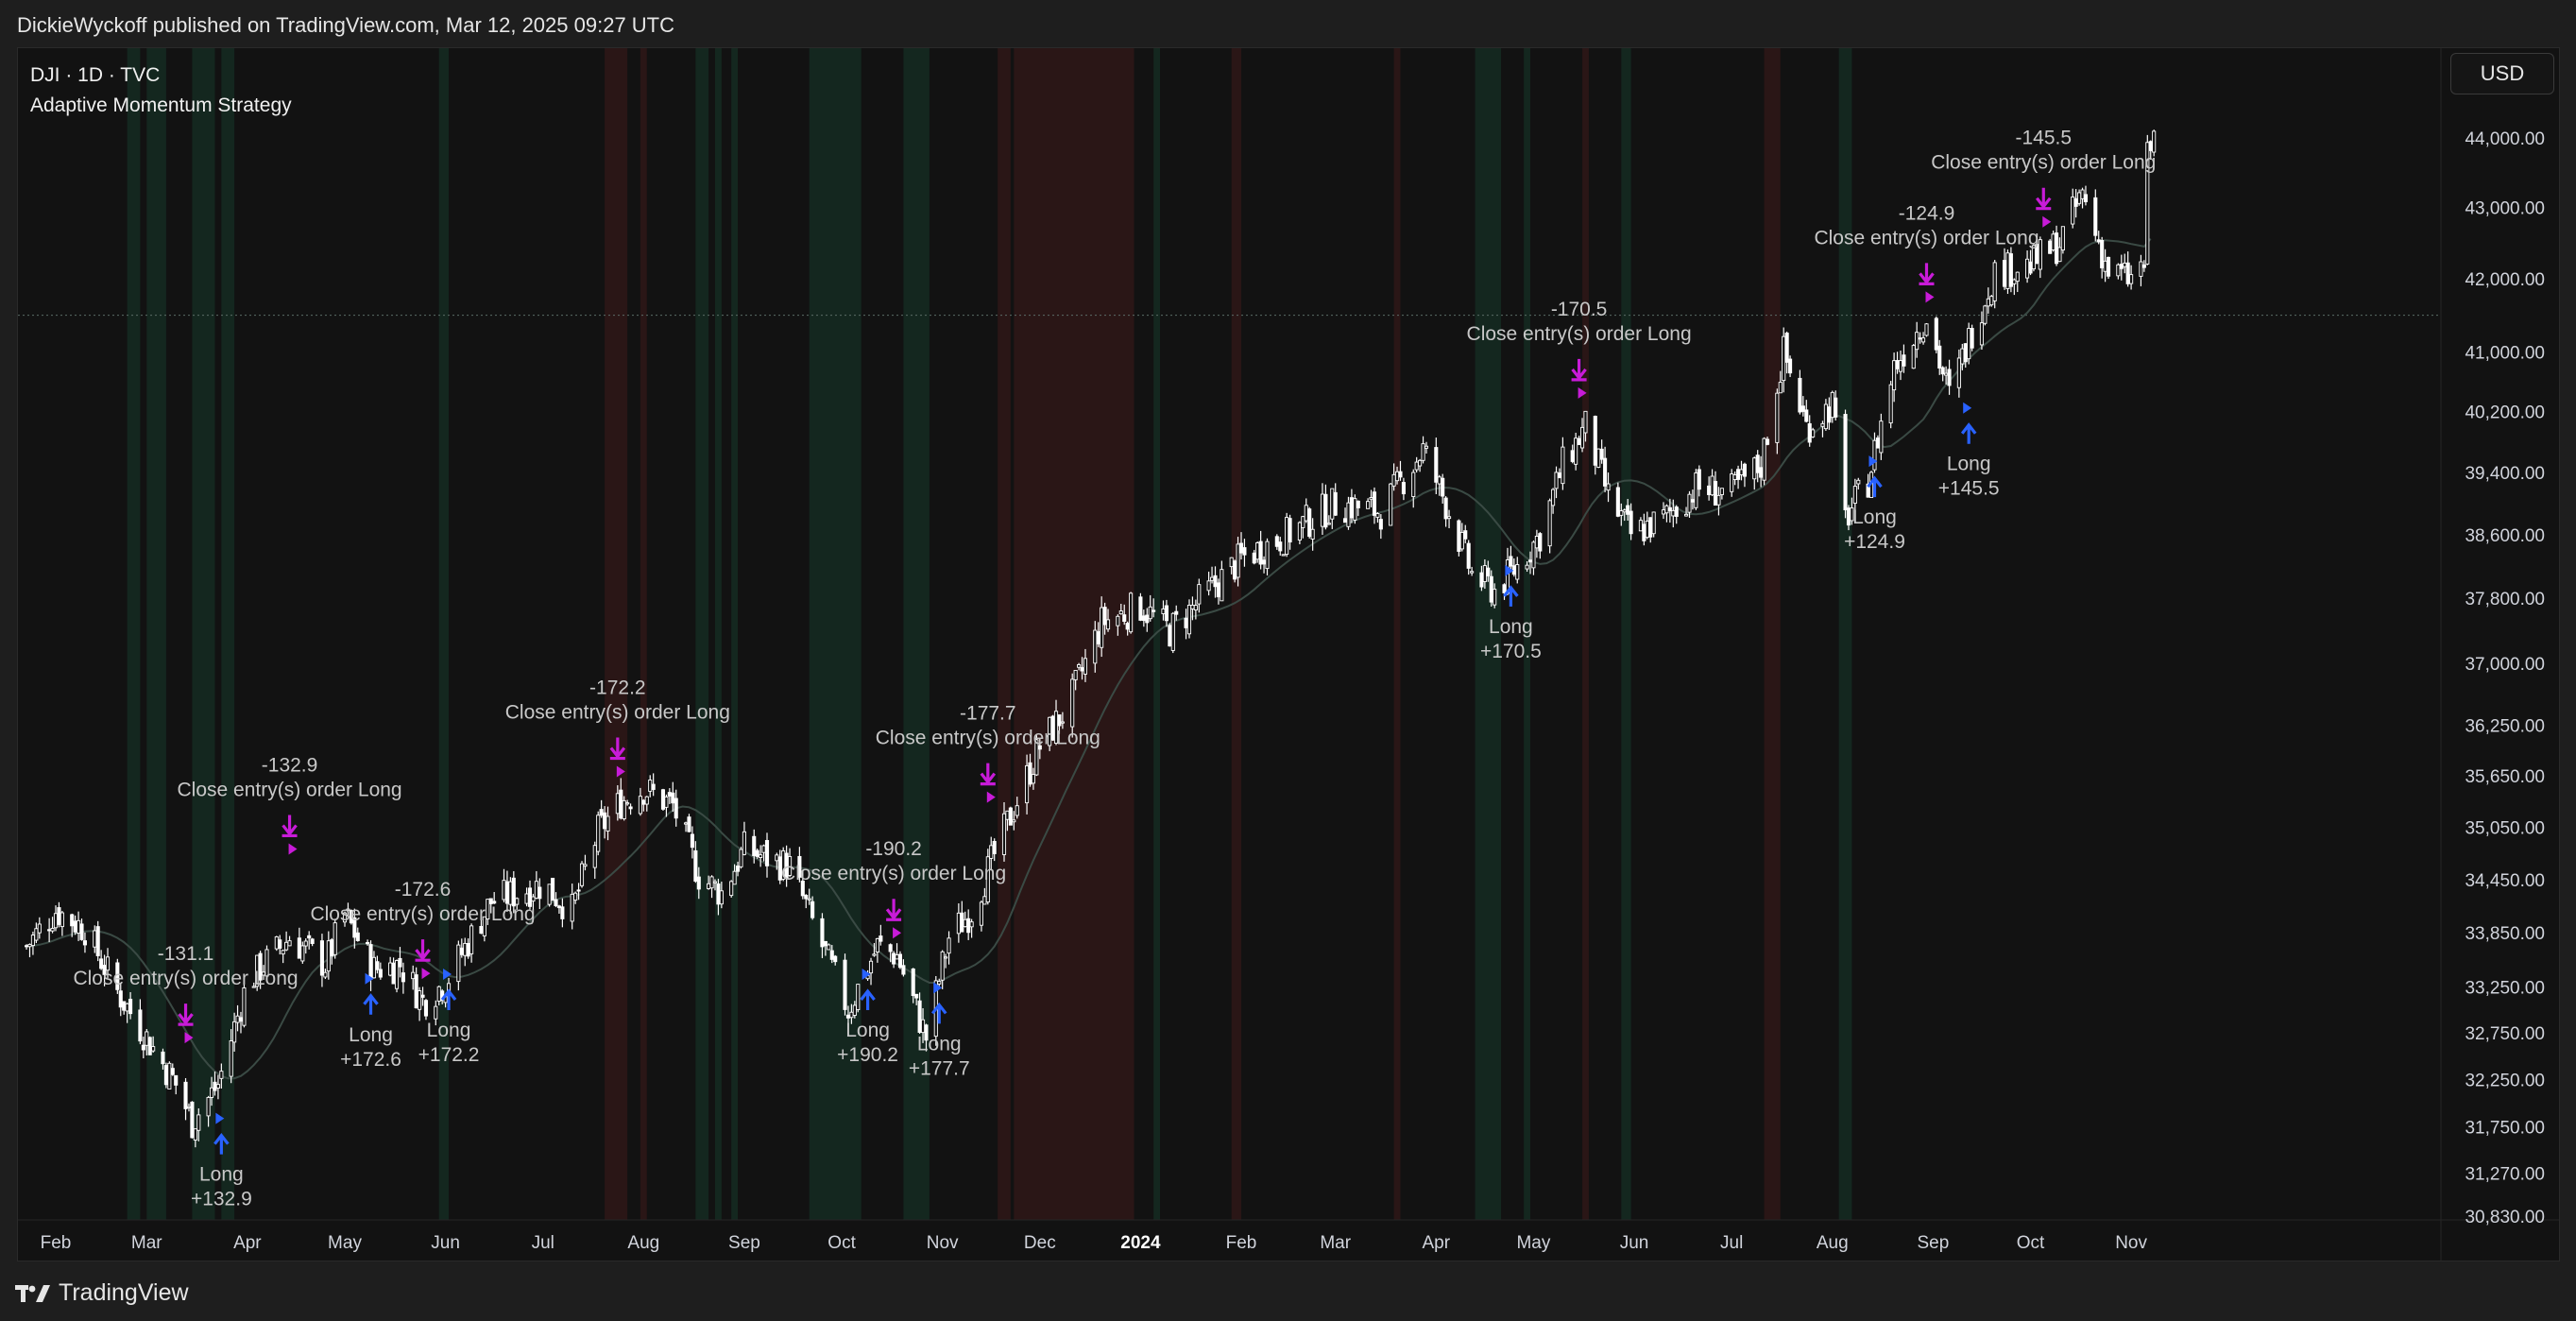  What do you see at coordinates (102, 1293) in the screenshot?
I see `brand: TradingView` at bounding box center [102, 1293].